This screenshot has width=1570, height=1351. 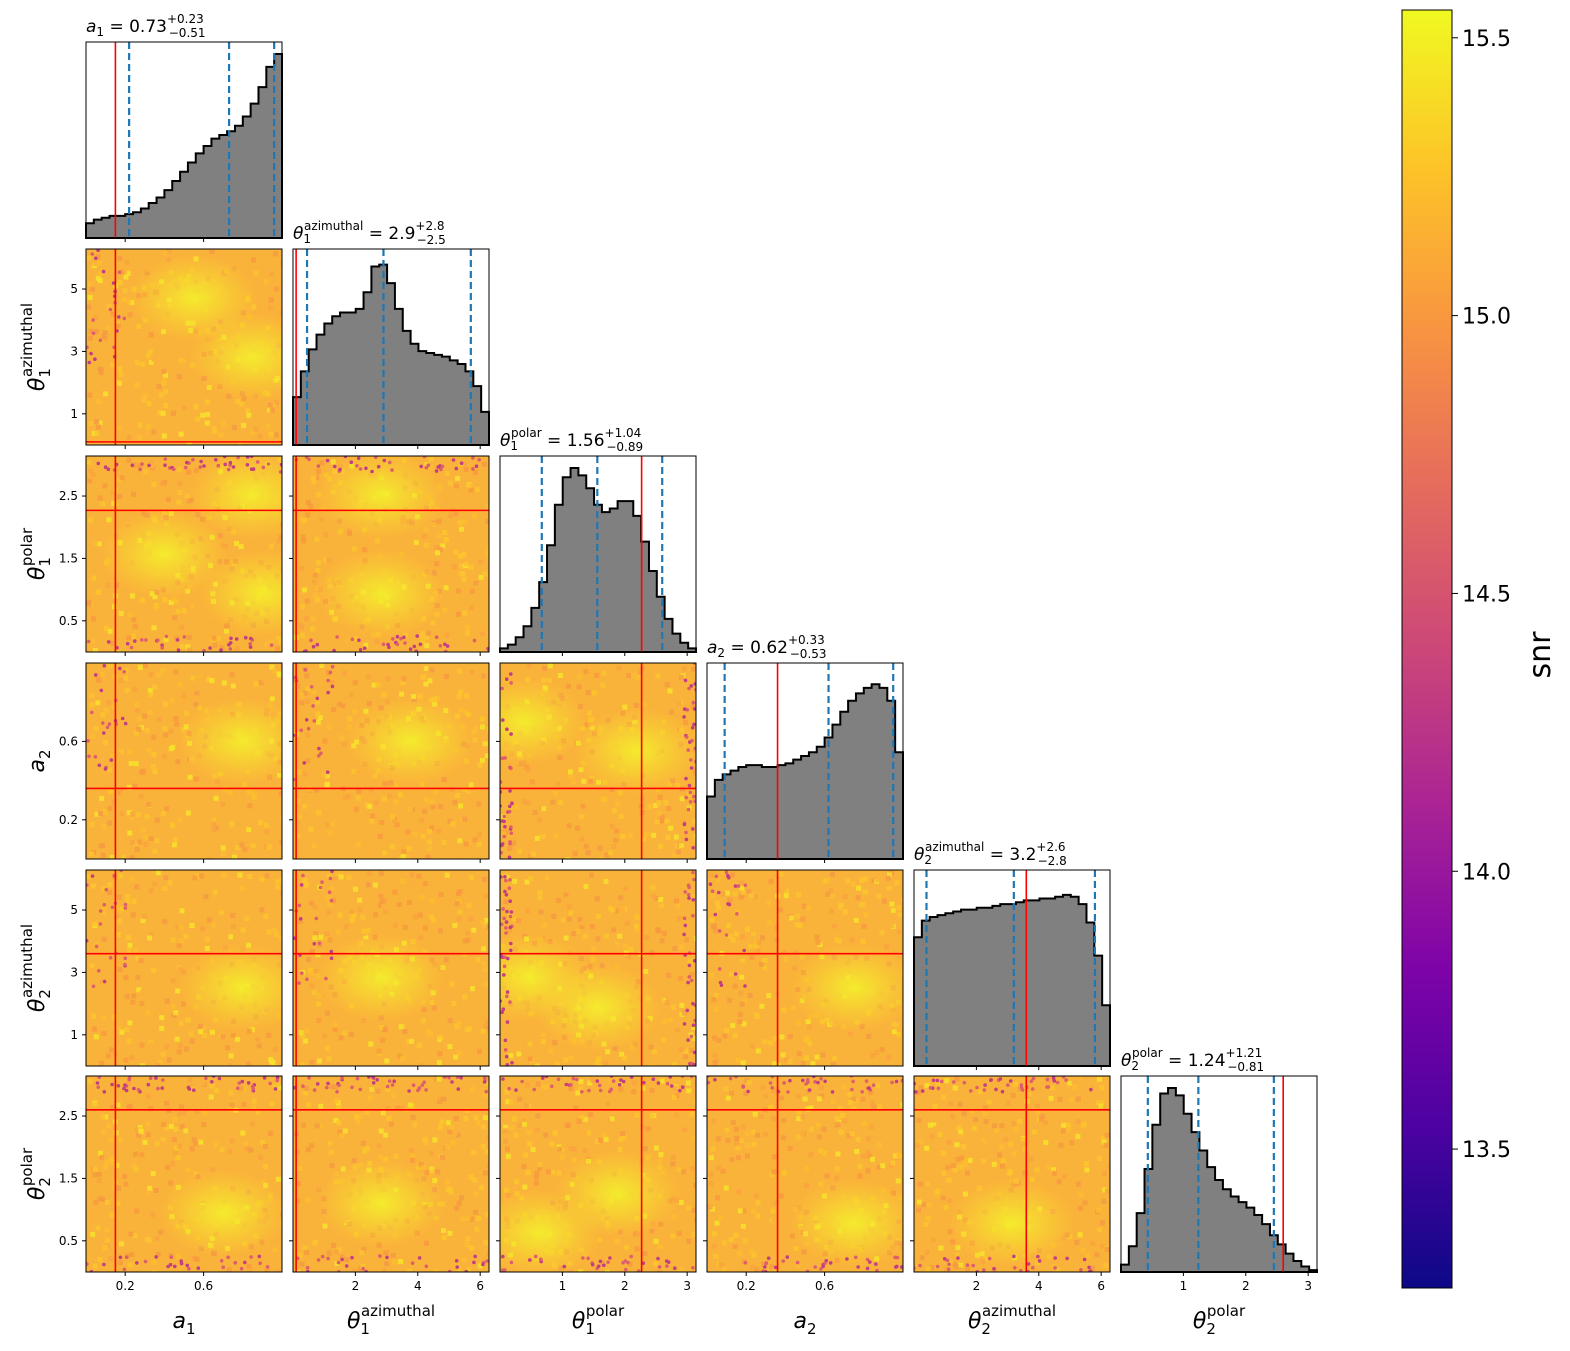 I want to click on colorbar-tick-label: 15.0, so click(x=1486, y=317).